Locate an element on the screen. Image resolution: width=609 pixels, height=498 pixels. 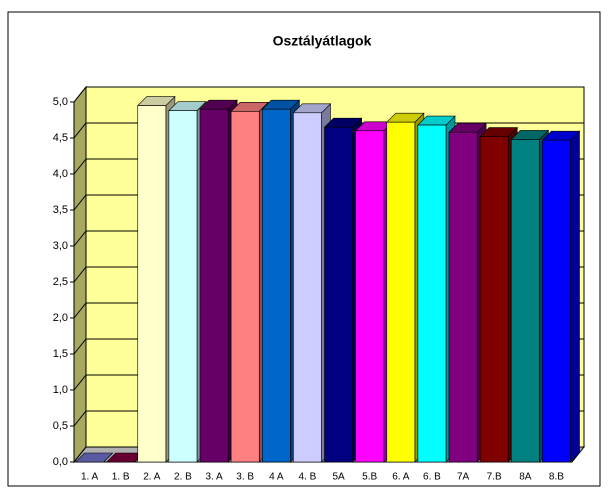
x-tick-label: 8A is located at coordinates (525, 477).